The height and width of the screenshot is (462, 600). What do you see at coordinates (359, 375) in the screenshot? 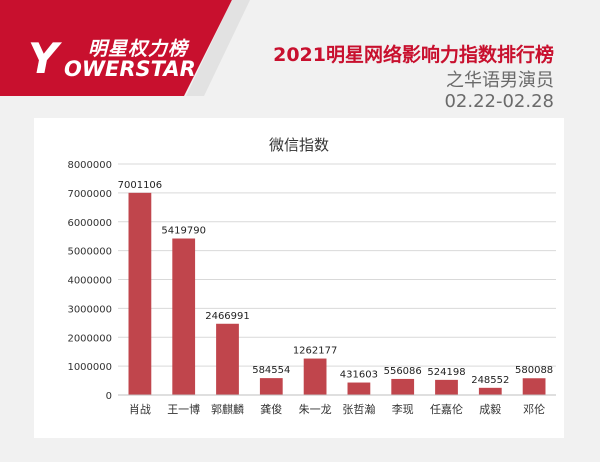
I see `bar-value-label: 431603` at bounding box center [359, 375].